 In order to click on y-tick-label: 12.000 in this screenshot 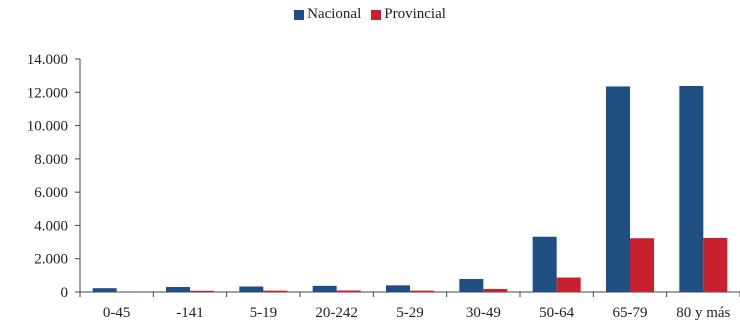, I will do `click(47, 93)`.